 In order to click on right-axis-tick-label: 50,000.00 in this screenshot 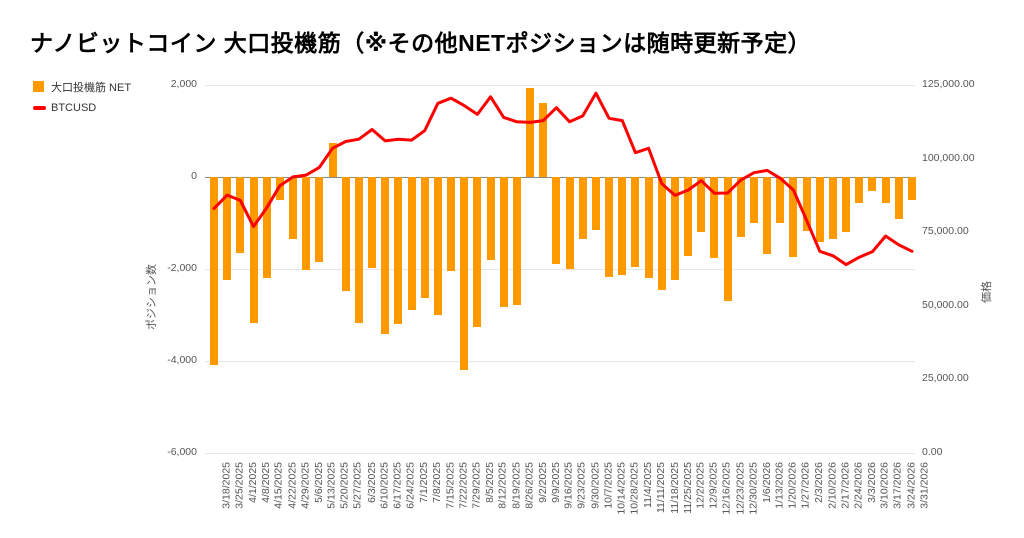, I will do `click(945, 304)`.